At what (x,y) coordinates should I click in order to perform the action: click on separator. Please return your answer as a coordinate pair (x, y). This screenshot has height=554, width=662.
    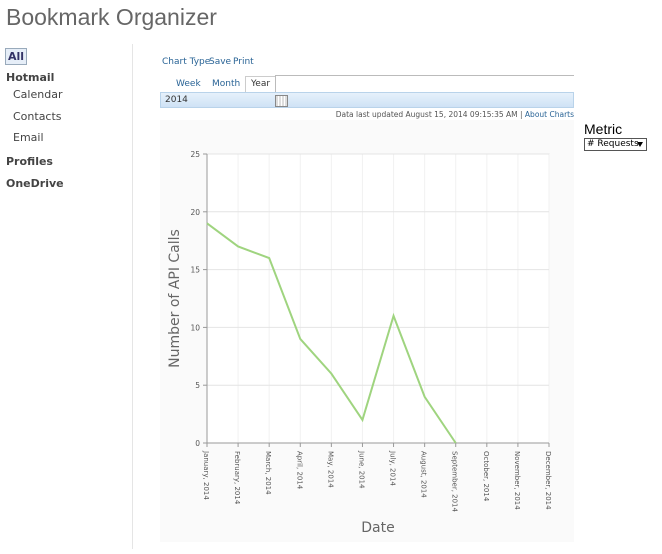
    Looking at the image, I should click on (132, 296).